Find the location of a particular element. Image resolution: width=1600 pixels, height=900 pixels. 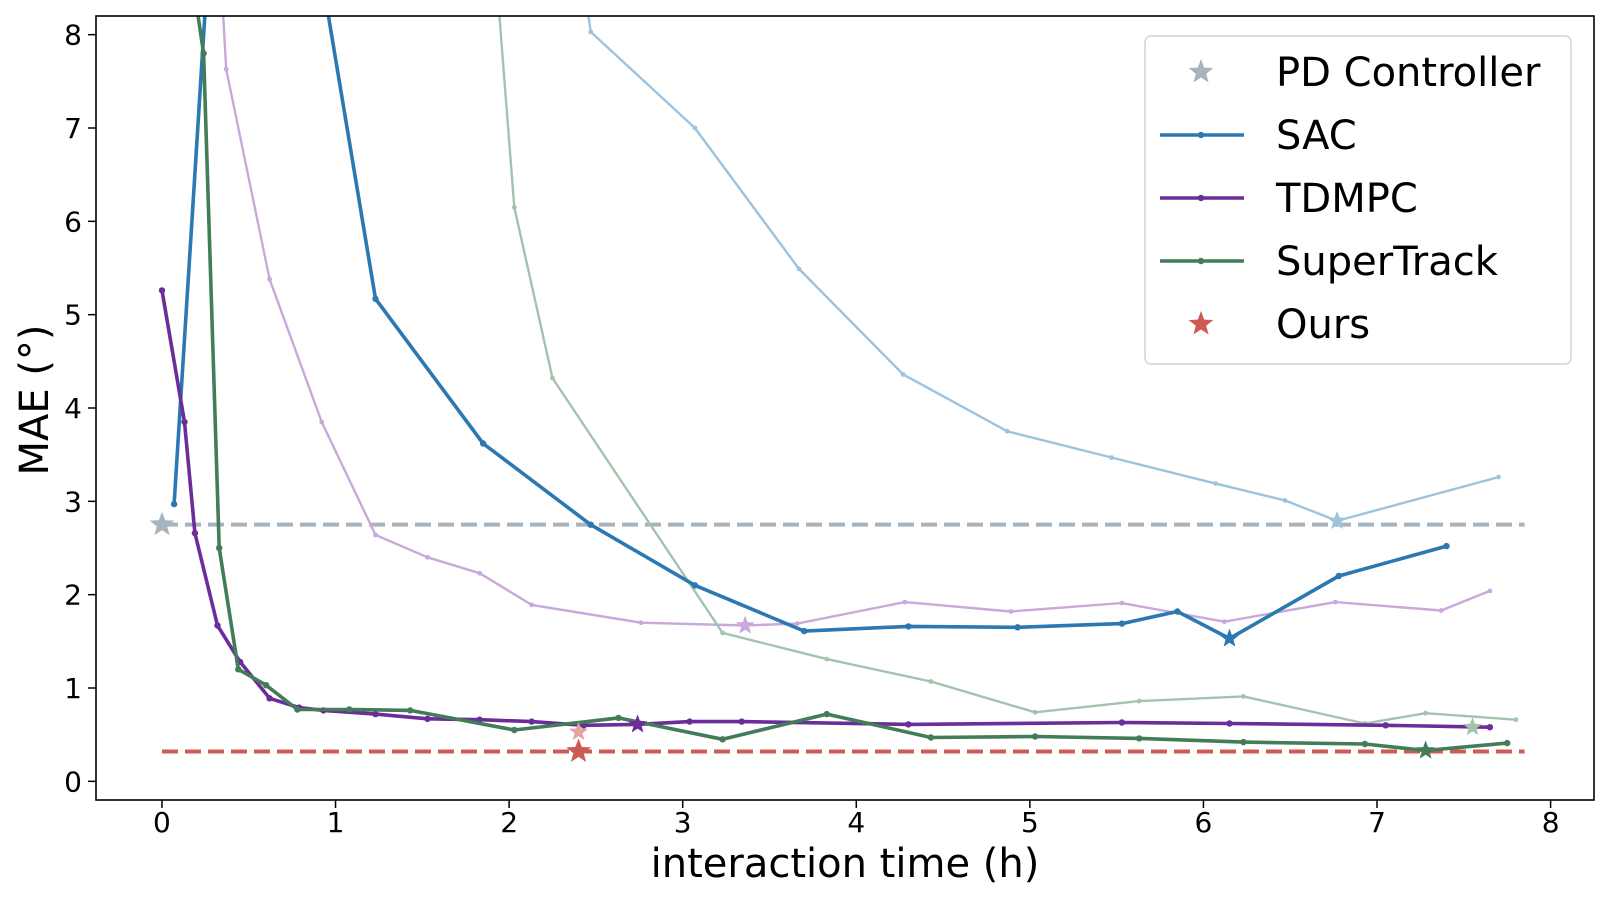

tdmpc-best-star-marker is located at coordinates (638, 723).